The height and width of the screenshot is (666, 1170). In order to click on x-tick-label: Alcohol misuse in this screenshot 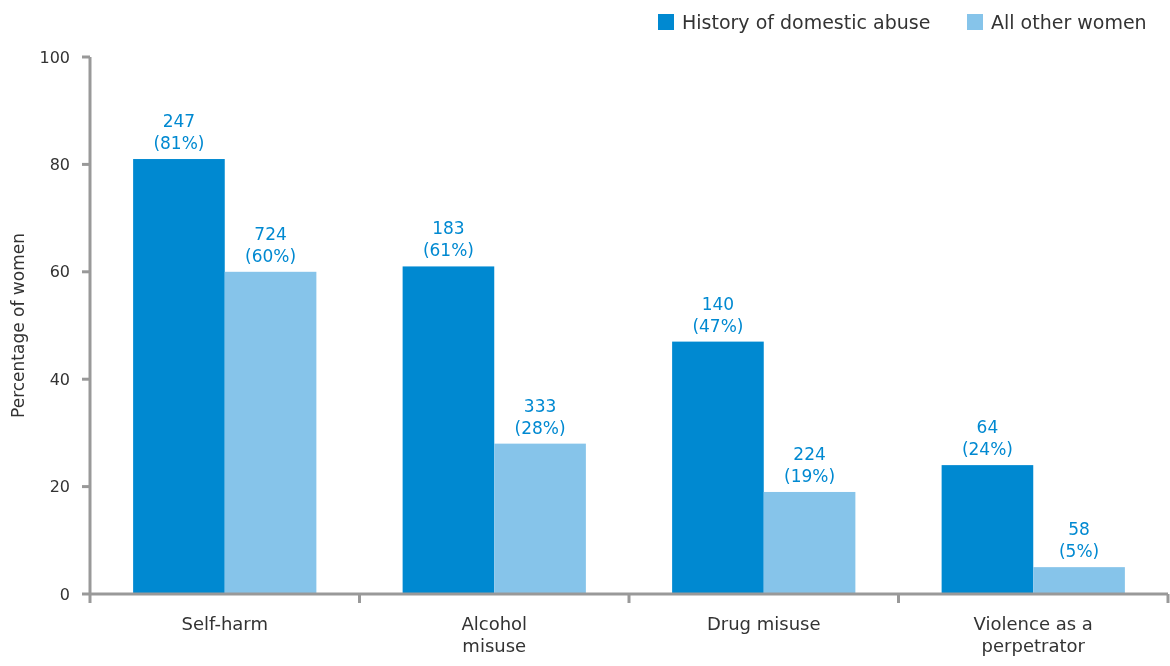, I will do `click(494, 634)`.